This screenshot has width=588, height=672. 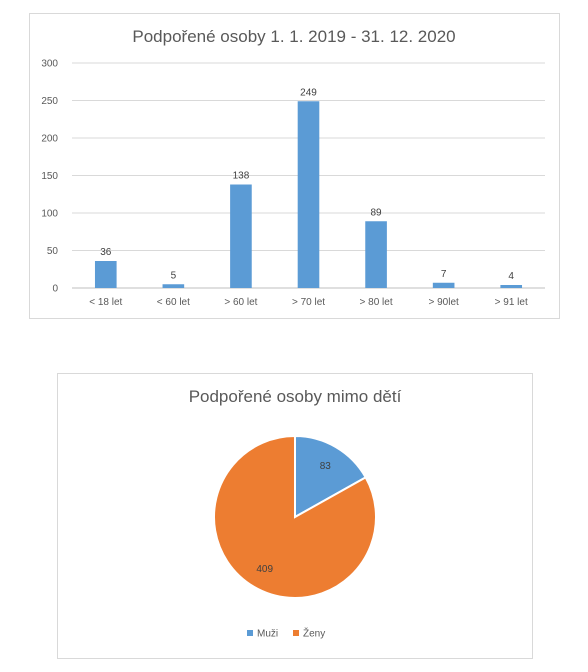 What do you see at coordinates (105, 302) in the screenshot?
I see `x-tick-label: < 18 let` at bounding box center [105, 302].